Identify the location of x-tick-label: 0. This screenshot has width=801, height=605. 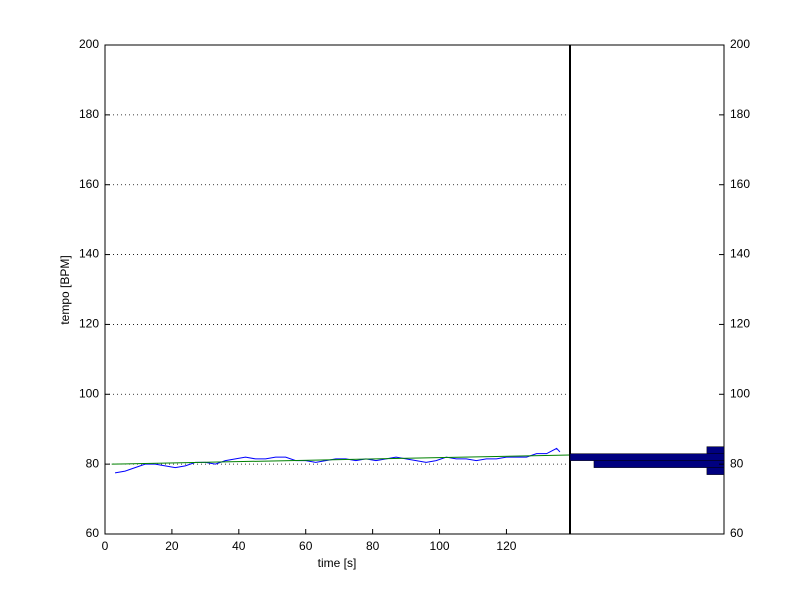
(105, 546).